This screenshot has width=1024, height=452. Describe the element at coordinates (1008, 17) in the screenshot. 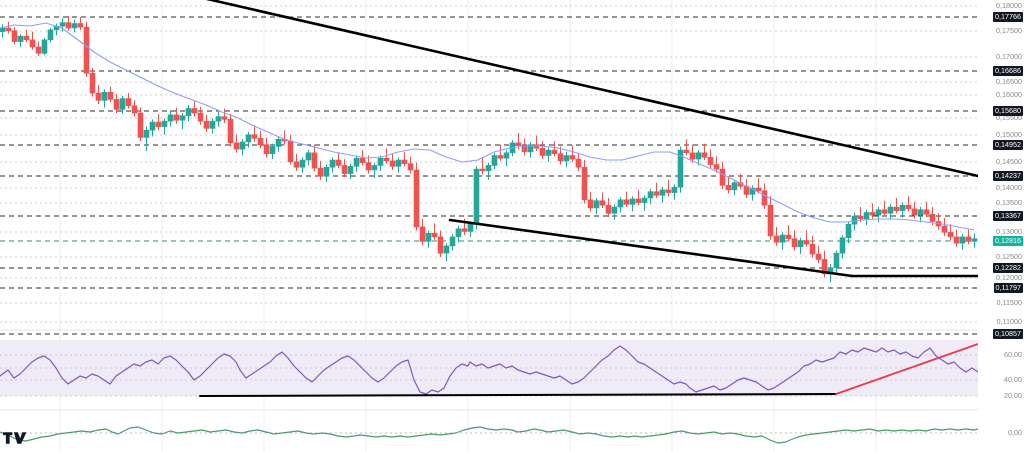

I see `price-level-label: 0,17766` at that location.